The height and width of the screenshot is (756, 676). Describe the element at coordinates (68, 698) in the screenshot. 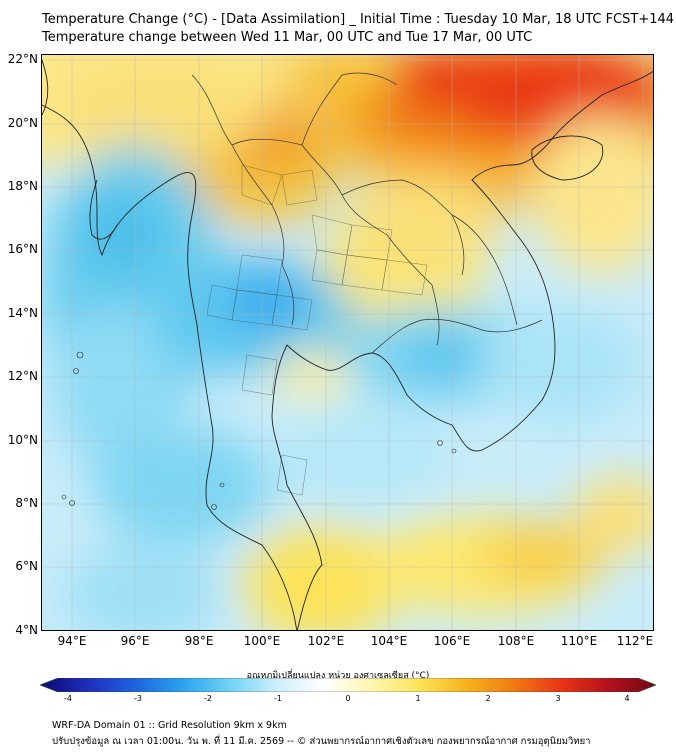

I see `colorbar-tick: -4` at that location.